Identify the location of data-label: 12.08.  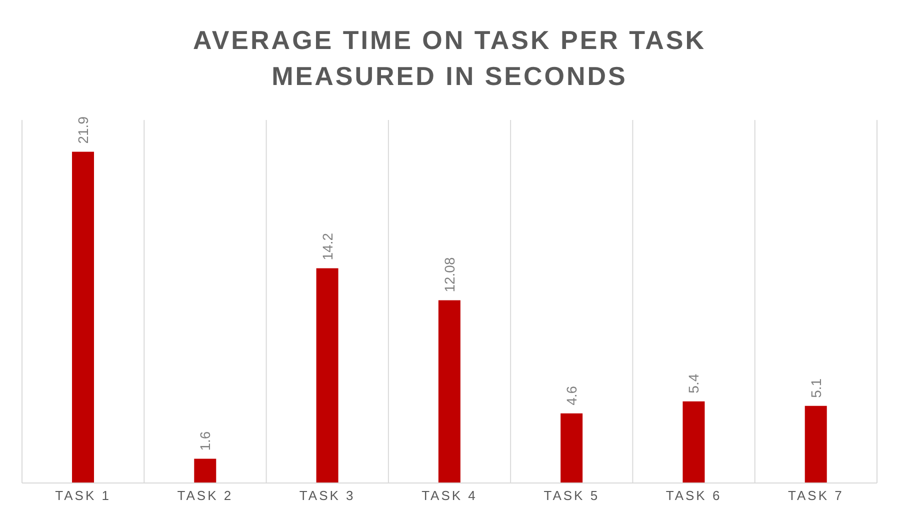
(449, 274).